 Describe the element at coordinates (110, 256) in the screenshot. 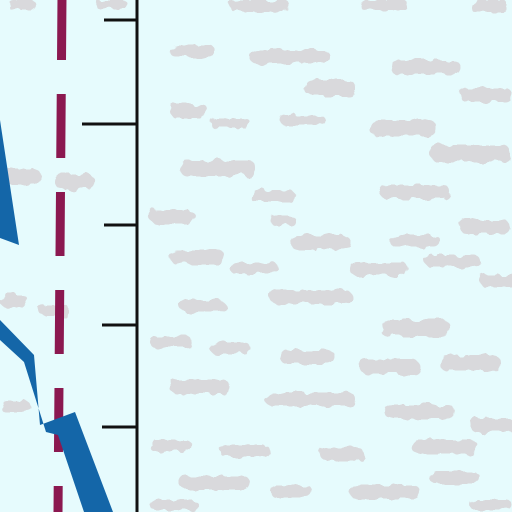

I see `meridian-line` at that location.